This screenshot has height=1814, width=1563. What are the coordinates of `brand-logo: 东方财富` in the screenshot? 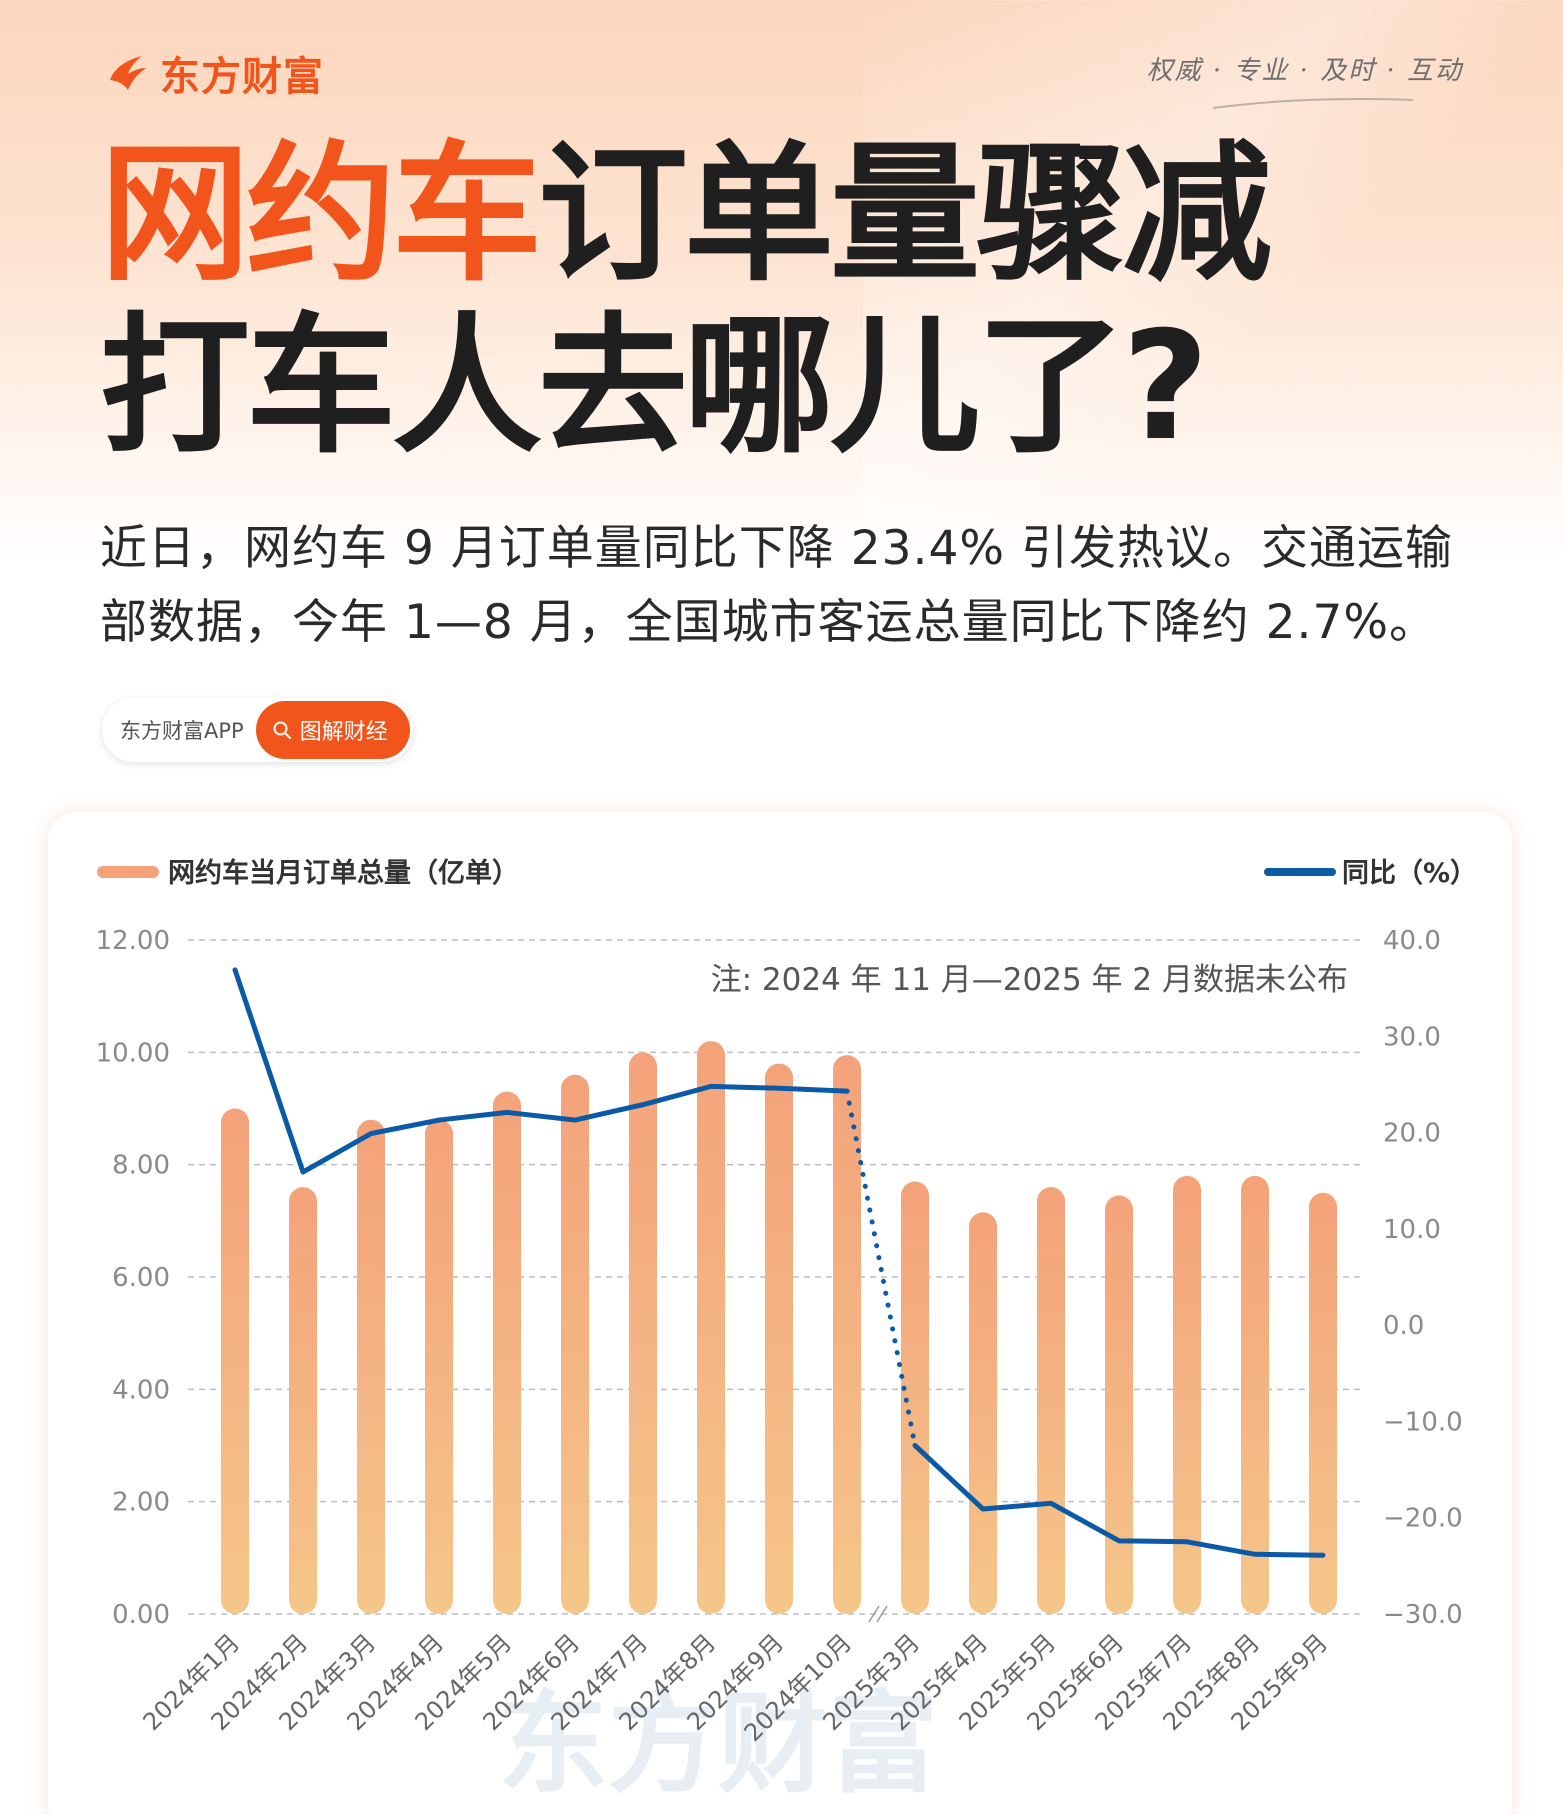 It's located at (214, 73).